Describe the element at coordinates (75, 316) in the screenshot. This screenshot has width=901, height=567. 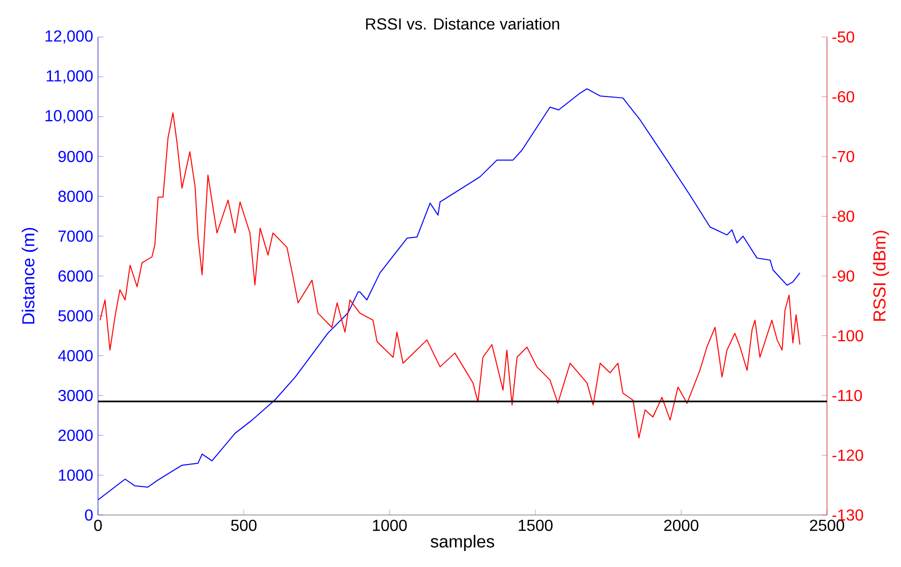
I see `y-tick-label: 5000` at that location.